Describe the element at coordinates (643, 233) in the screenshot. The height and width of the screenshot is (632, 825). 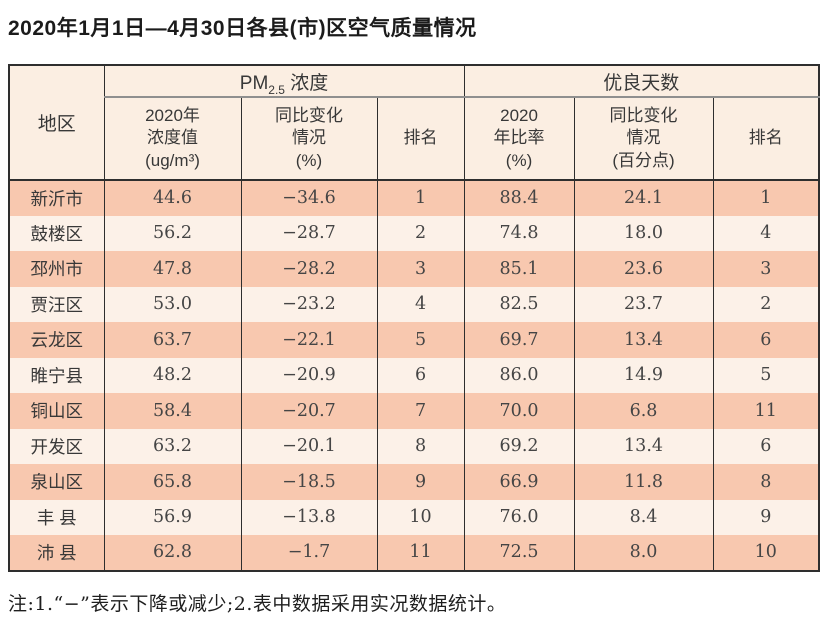
I see `days-change-cell: 18.0` at that location.